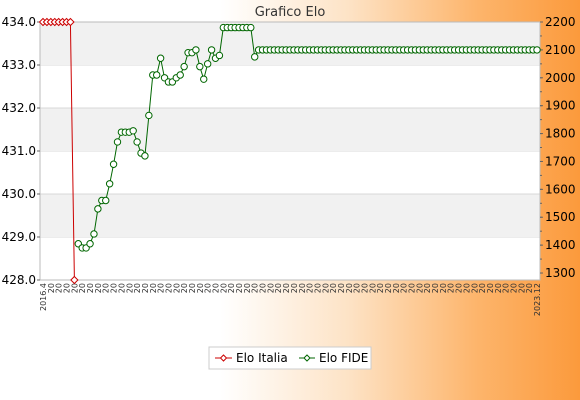  Describe the element at coordinates (560, 50) in the screenshot. I see `right-tick-label: 2100` at that location.